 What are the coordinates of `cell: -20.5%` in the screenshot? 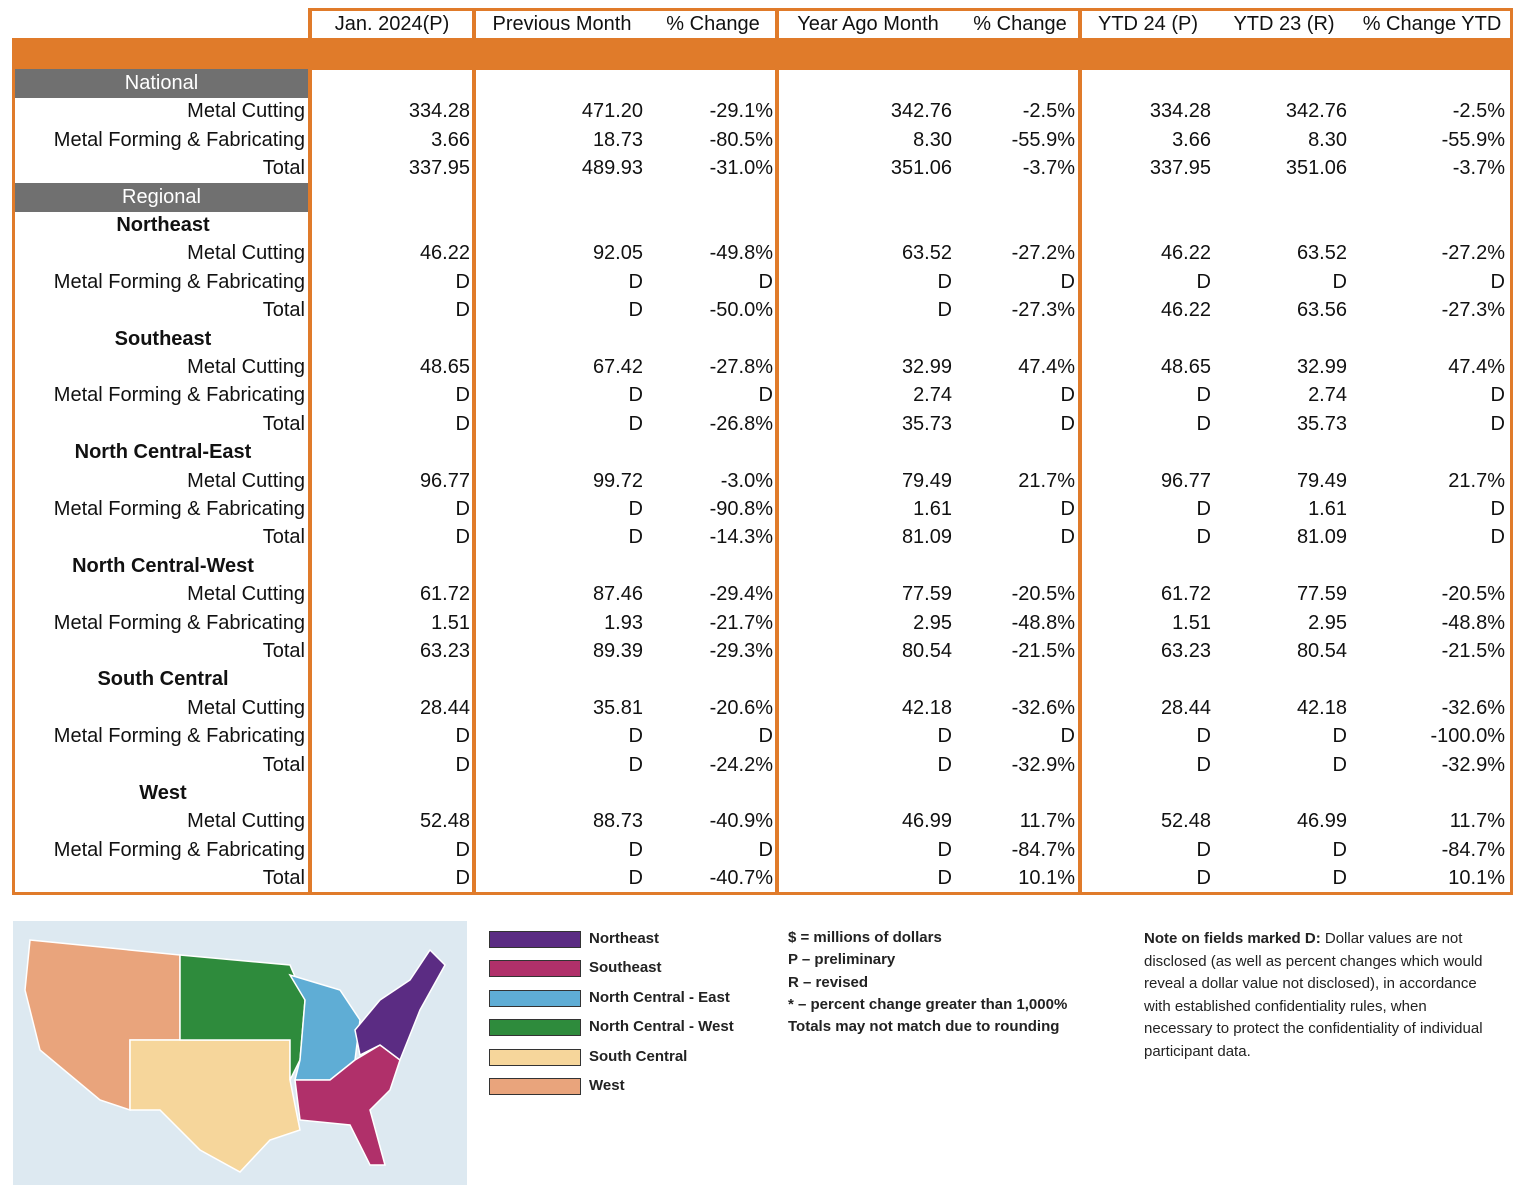 It's located at (1043, 594).